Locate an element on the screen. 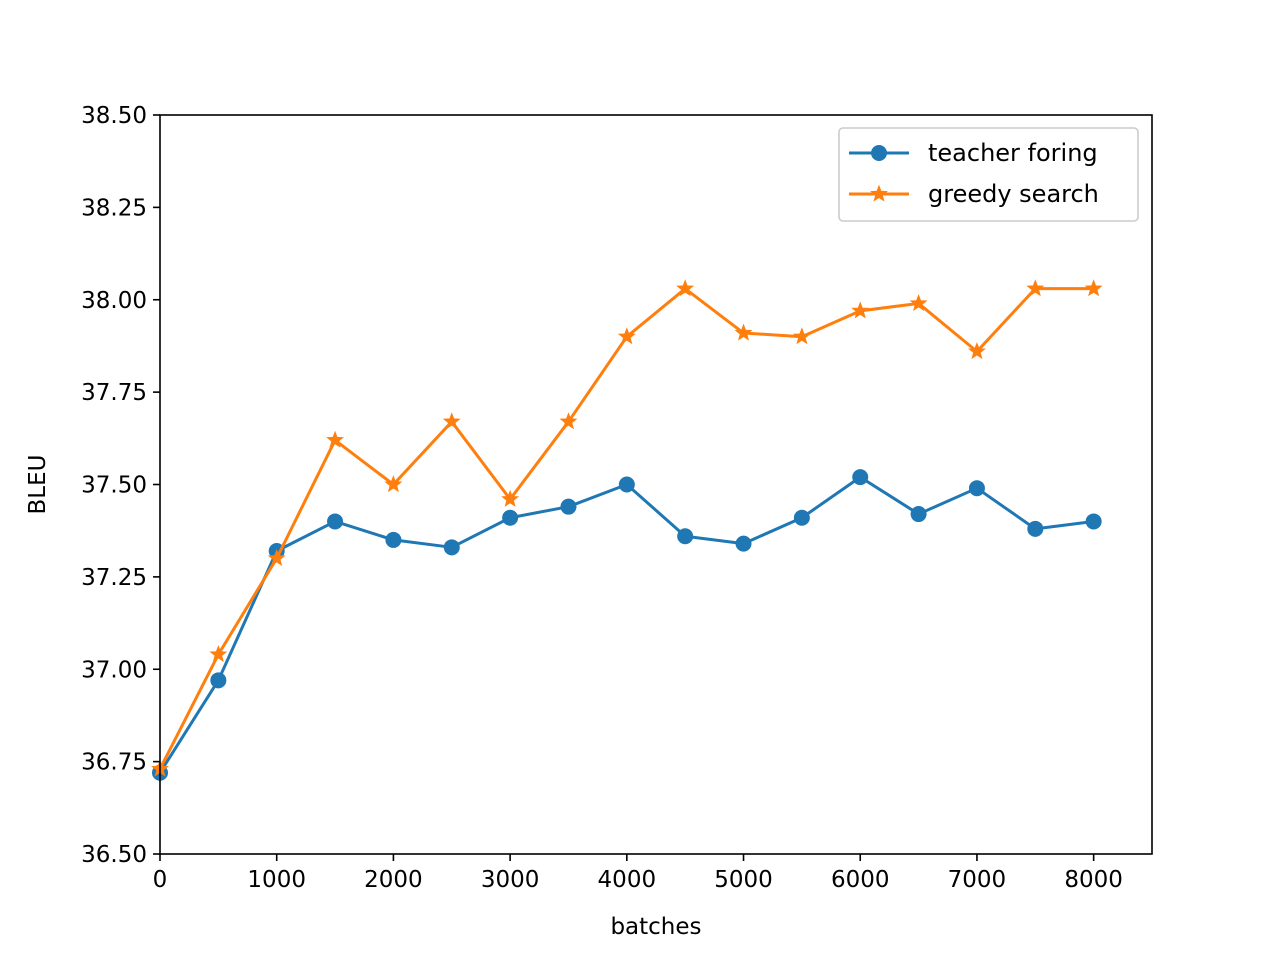 This screenshot has width=1280, height=960. x-tick-label: 7000 is located at coordinates (977, 880).